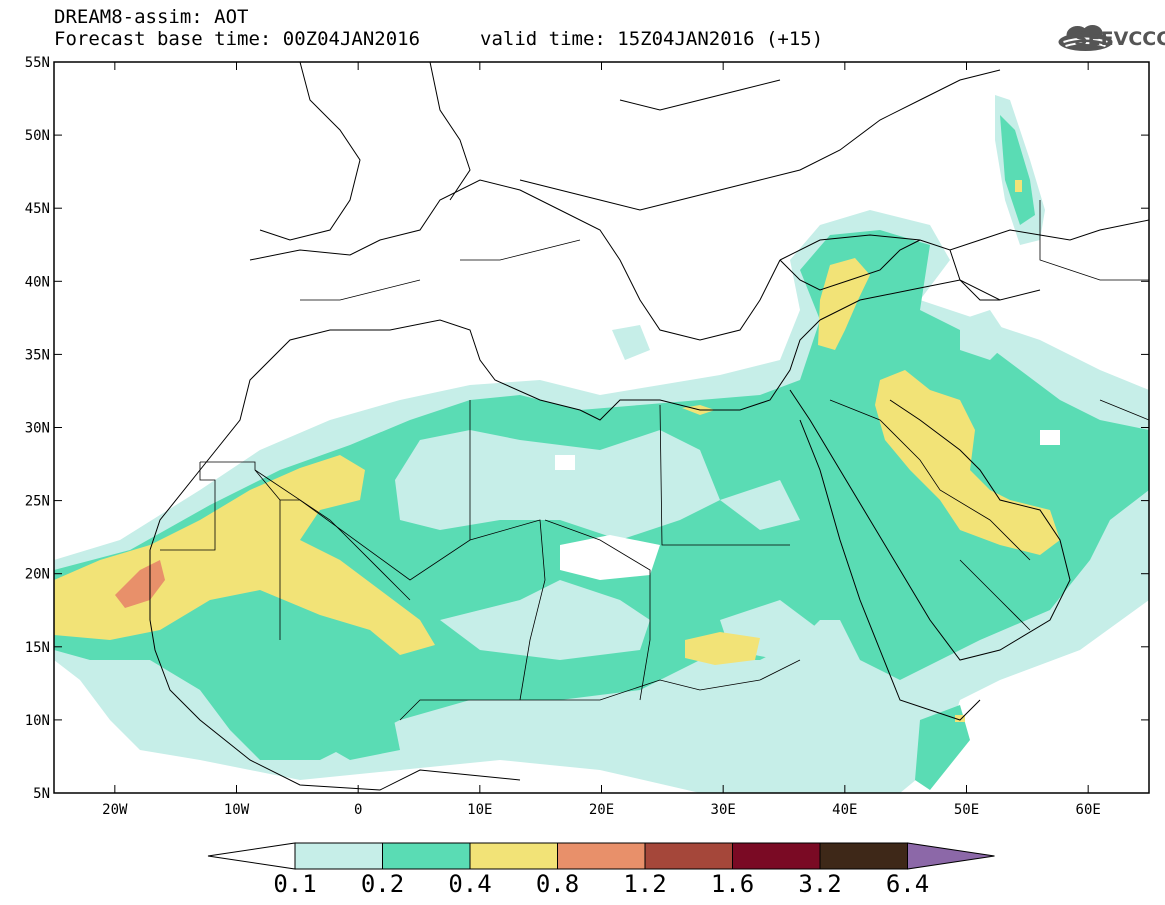 This screenshot has width=1165, height=905. What do you see at coordinates (37, 575) in the screenshot?
I see `y-tick-label: 20N` at bounding box center [37, 575].